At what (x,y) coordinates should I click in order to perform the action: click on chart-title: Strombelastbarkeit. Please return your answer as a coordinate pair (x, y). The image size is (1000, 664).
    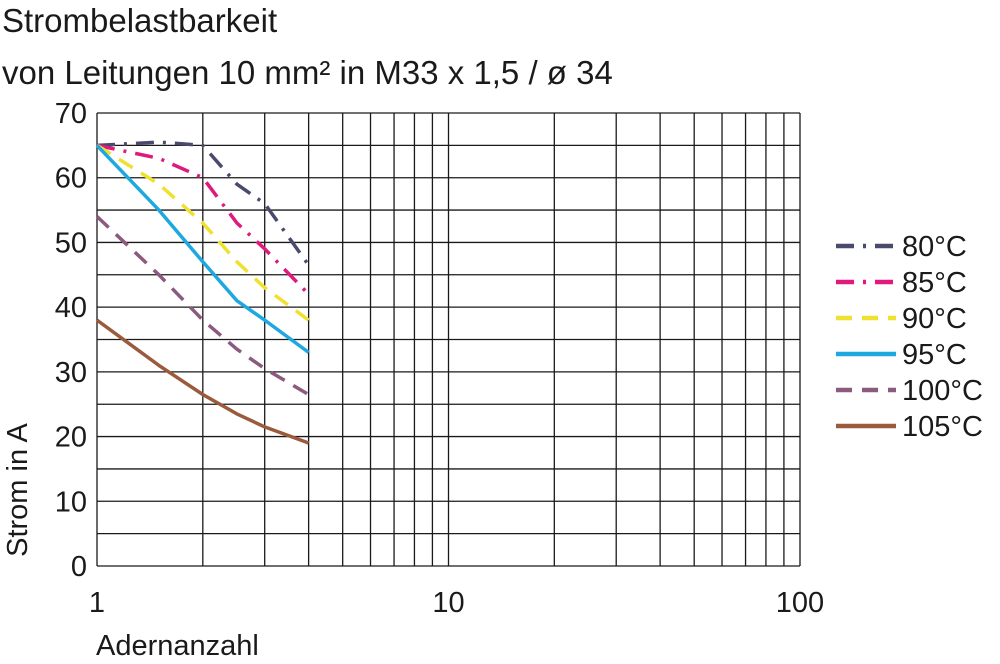
    Looking at the image, I should click on (140, 20).